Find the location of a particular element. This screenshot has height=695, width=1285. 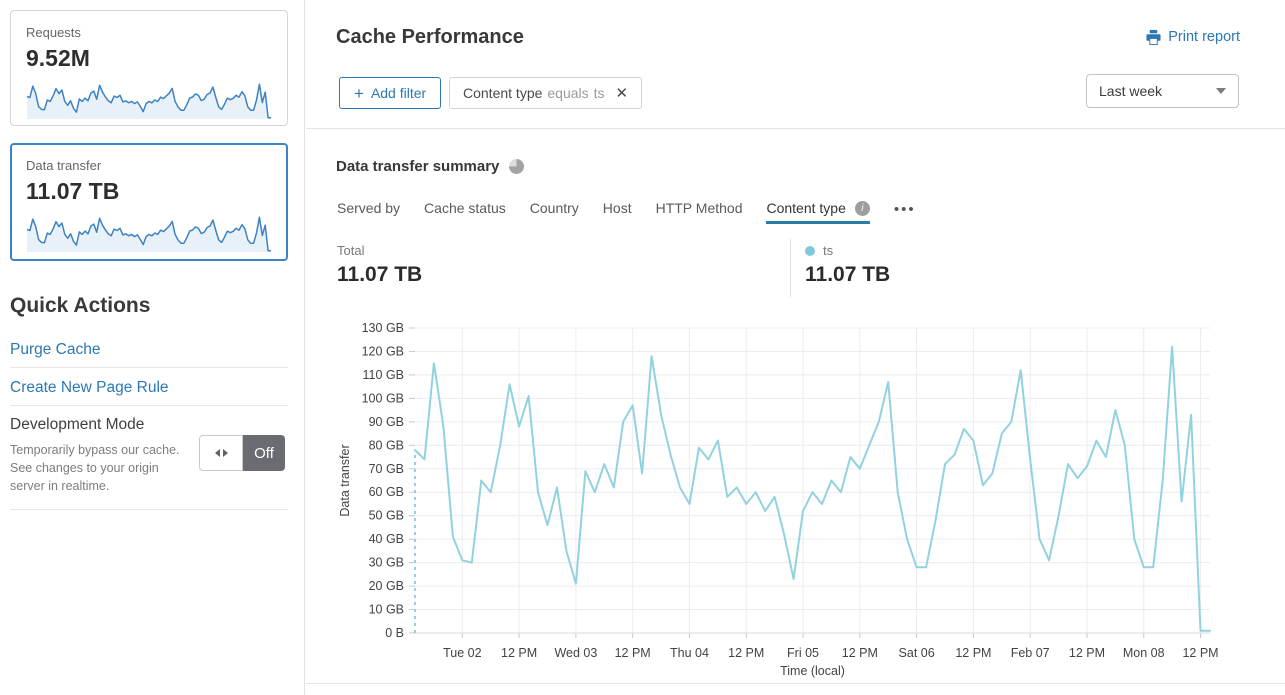

filter-chip-operator: equals is located at coordinates (568, 93).